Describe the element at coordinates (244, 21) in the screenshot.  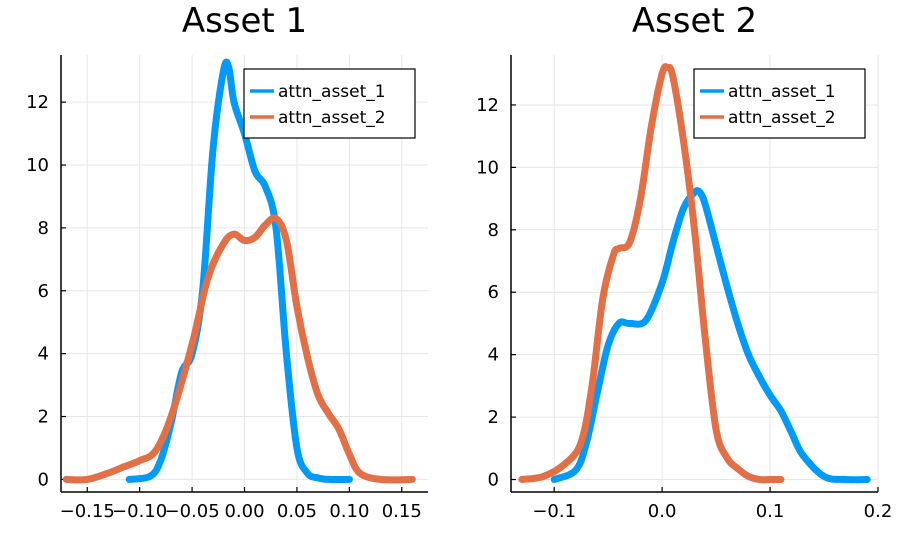
I see `subplot-title: Asset 1` at that location.